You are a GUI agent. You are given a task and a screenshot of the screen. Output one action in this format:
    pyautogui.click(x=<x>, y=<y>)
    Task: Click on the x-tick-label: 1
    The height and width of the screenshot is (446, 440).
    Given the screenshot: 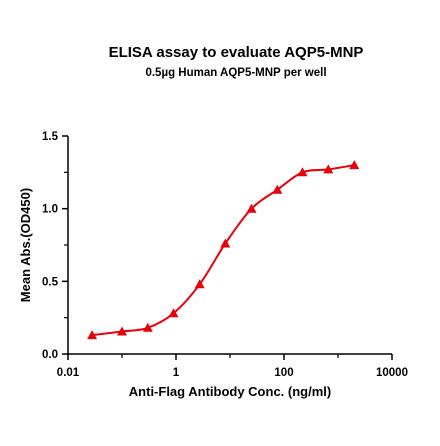 What is the action you would take?
    pyautogui.click(x=176, y=373)
    